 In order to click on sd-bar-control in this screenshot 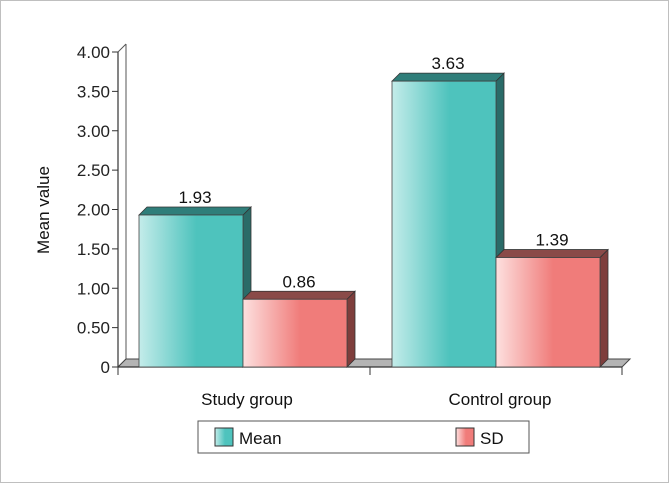, I will do `click(552, 308)`.